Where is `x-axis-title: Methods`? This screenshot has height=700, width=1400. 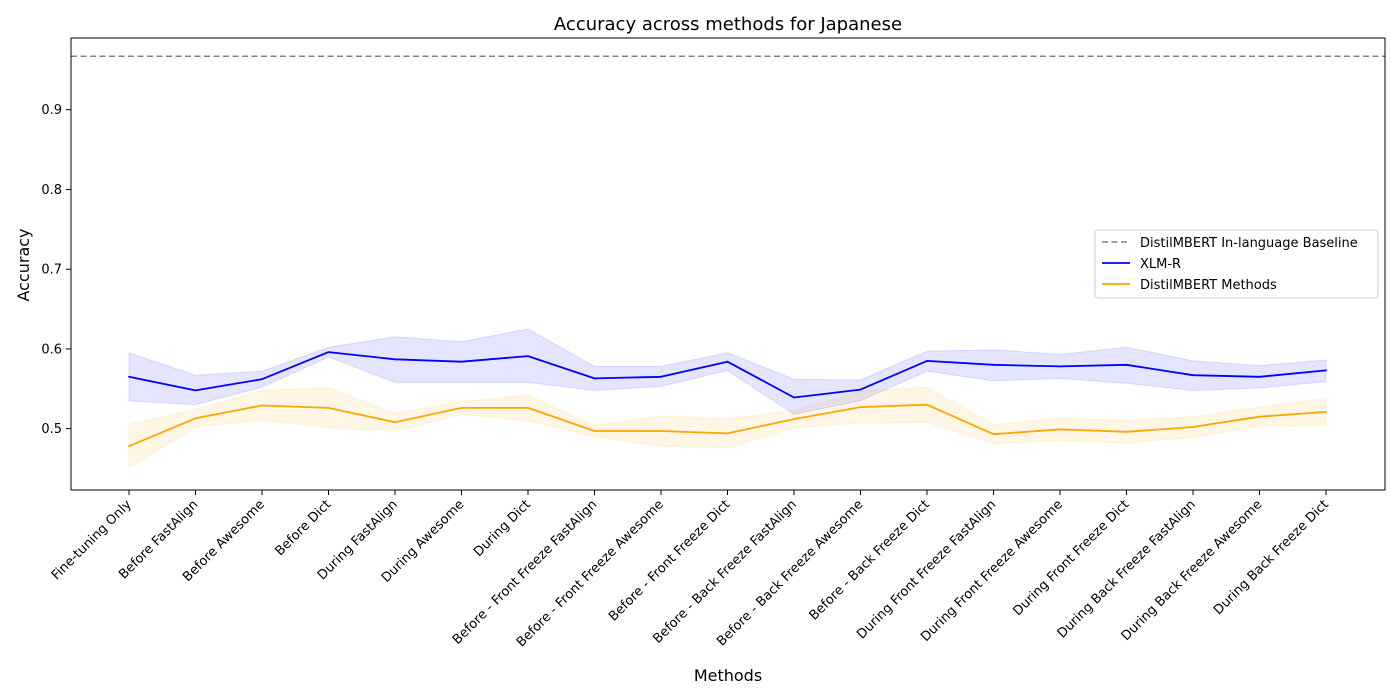 x-axis-title: Methods is located at coordinates (728, 675).